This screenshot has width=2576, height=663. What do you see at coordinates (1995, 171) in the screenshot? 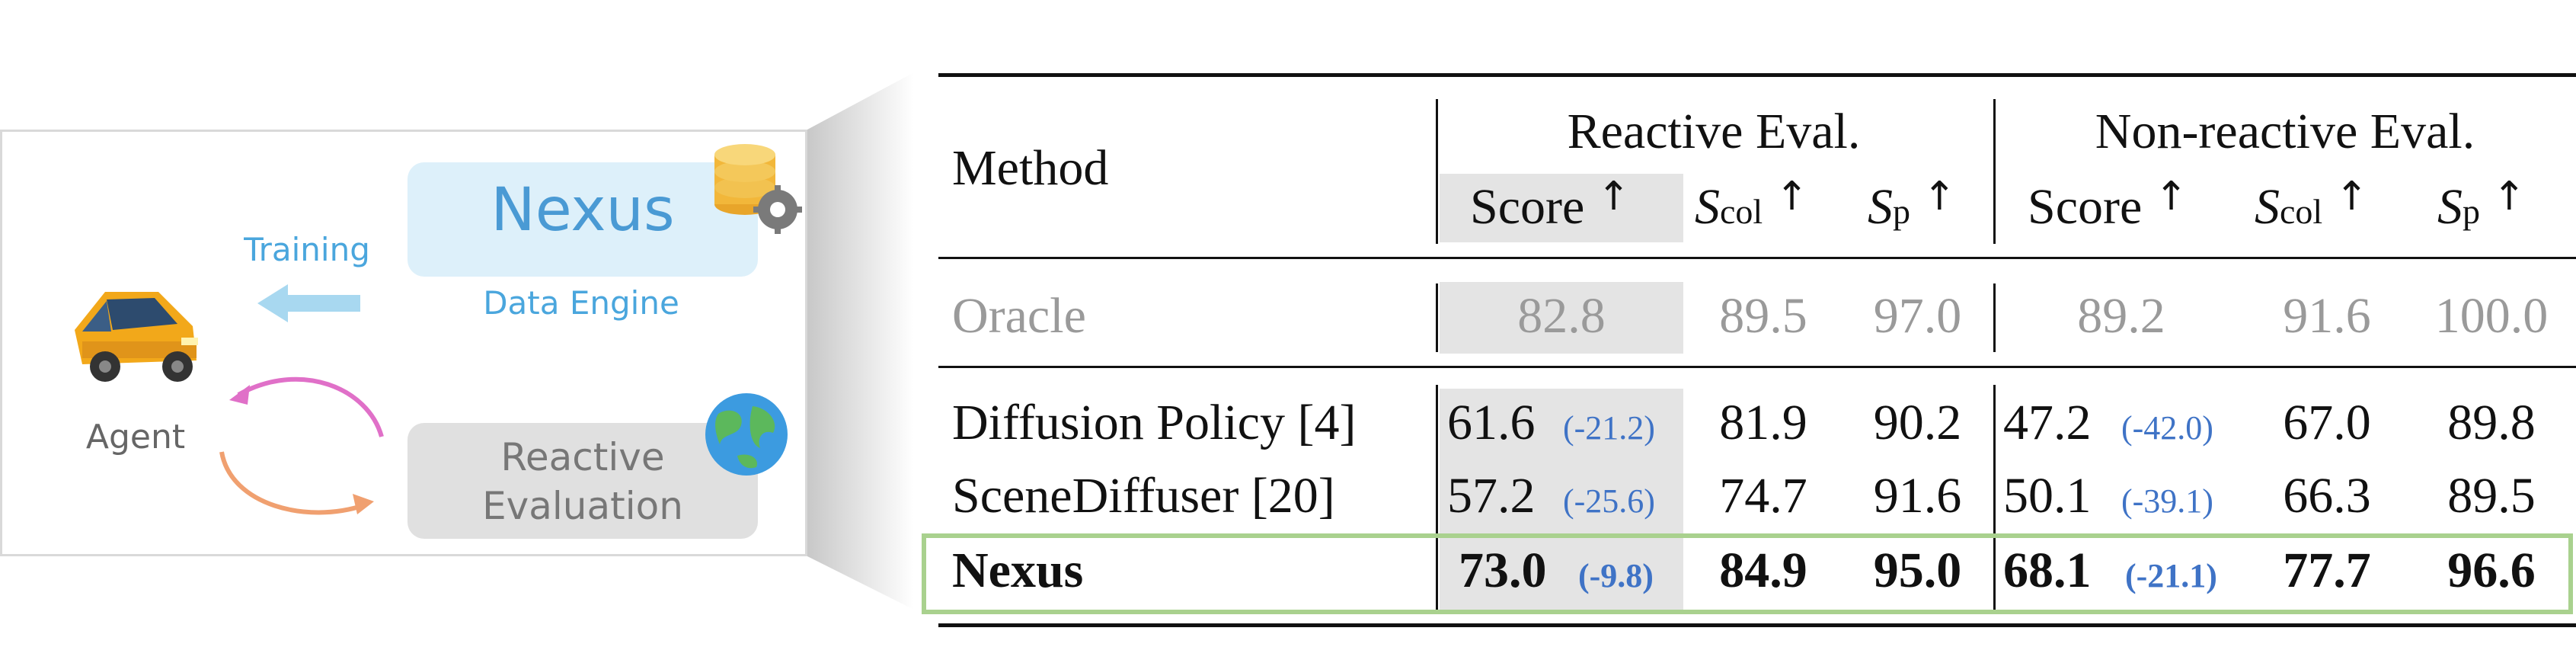
I see `vline-2-header` at bounding box center [1995, 171].